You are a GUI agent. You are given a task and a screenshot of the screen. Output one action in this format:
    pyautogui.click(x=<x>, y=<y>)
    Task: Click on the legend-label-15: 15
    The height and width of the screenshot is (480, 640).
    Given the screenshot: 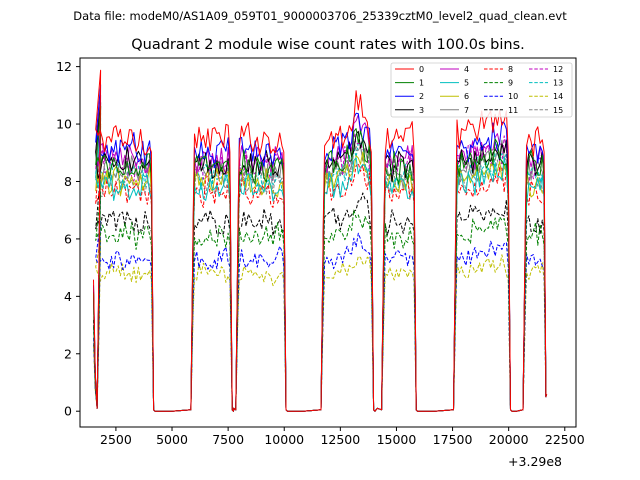 What is the action you would take?
    pyautogui.click(x=558, y=110)
    